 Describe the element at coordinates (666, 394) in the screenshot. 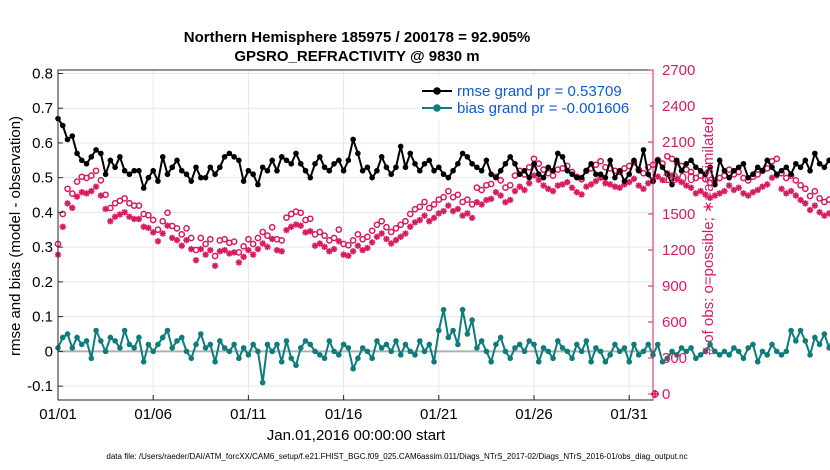

I see `right-tick-label: 0` at that location.